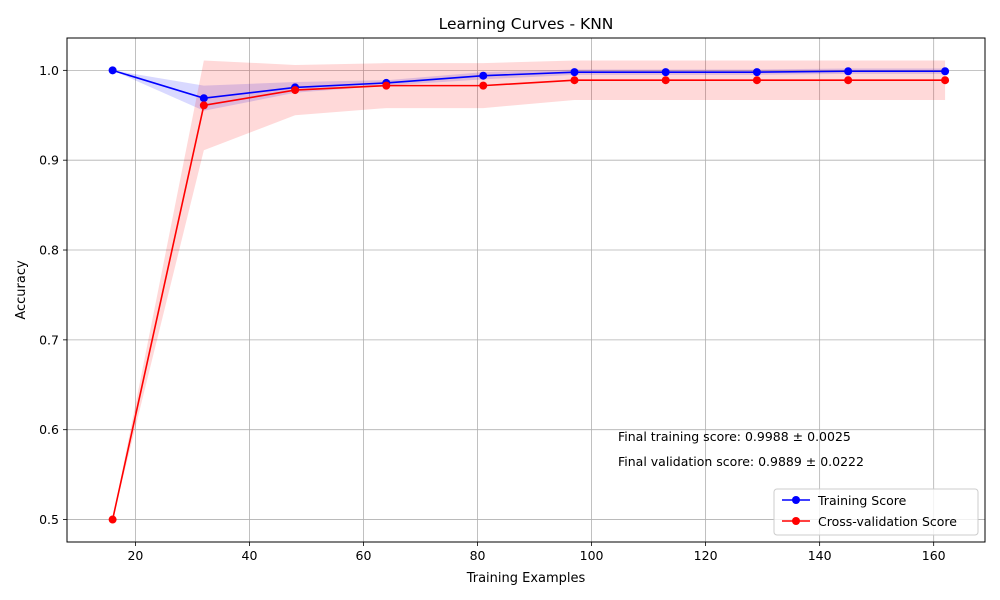 The image size is (1000, 600). I want to click on x-tick-label: 160, so click(934, 555).